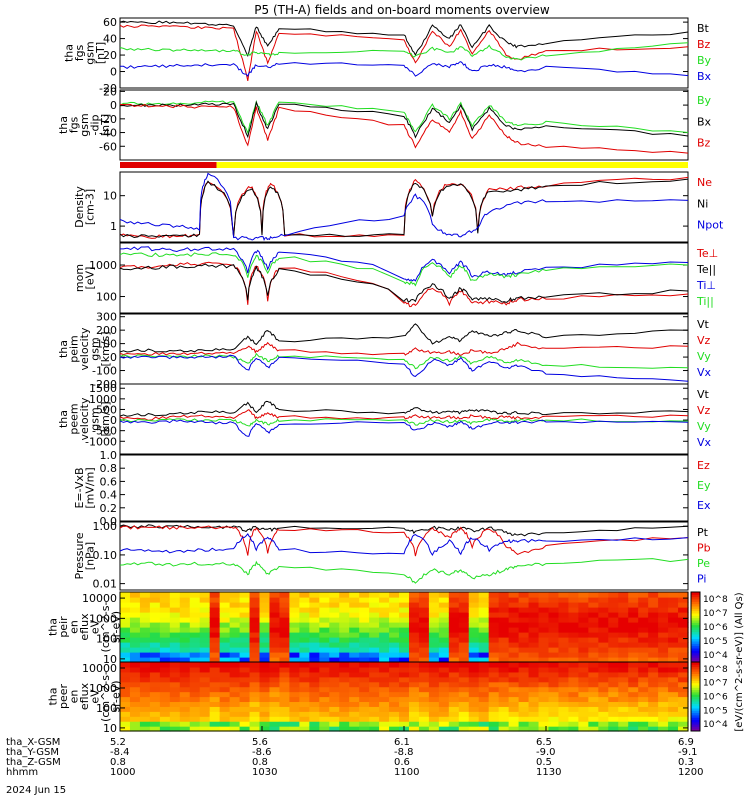 This screenshot has width=750, height=800. I want to click on x-axis-value-2-1: 0.8, so click(260, 762).